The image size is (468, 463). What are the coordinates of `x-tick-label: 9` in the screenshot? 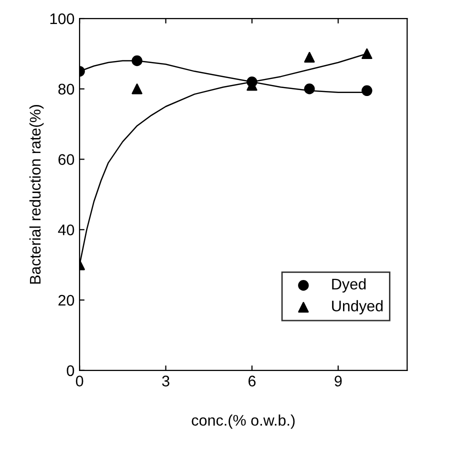 It's located at (338, 381).